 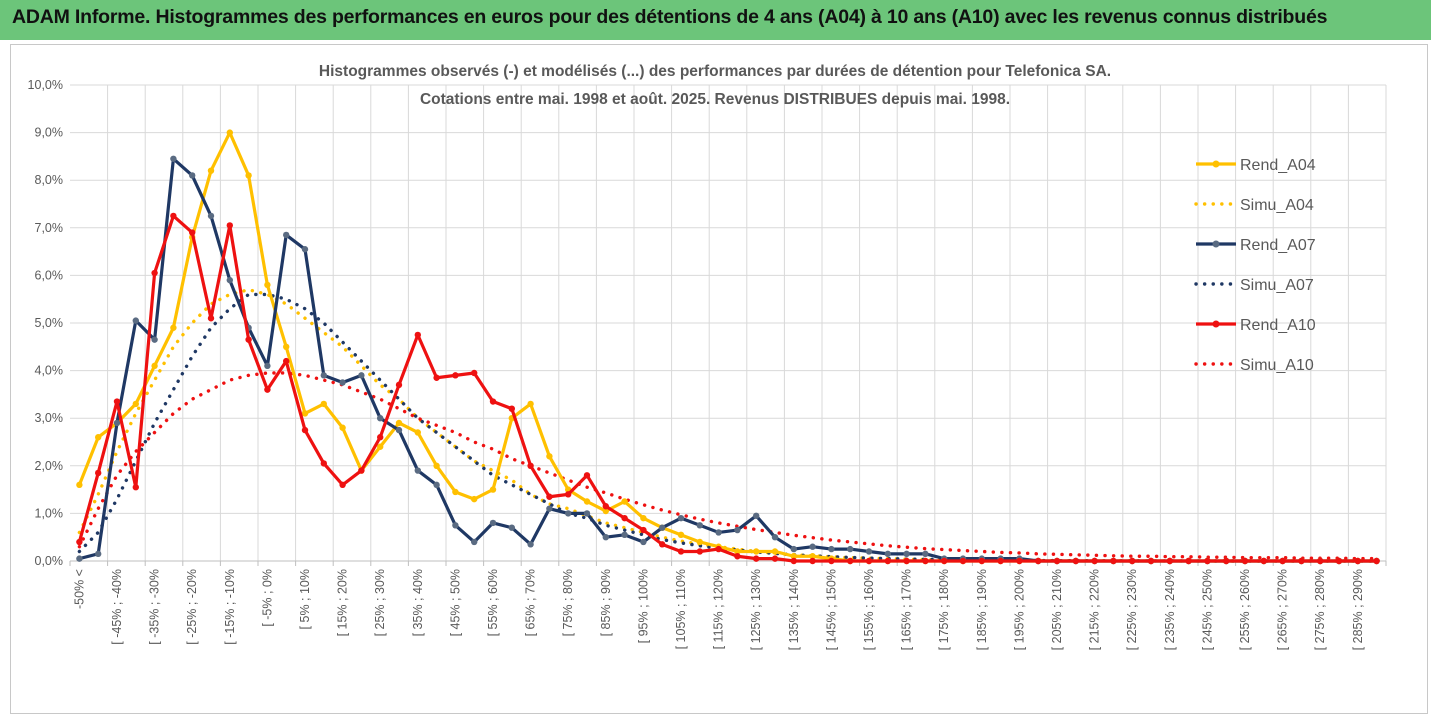 I want to click on x-tick-label: [ 195% ; 200%, so click(x=1019, y=609).